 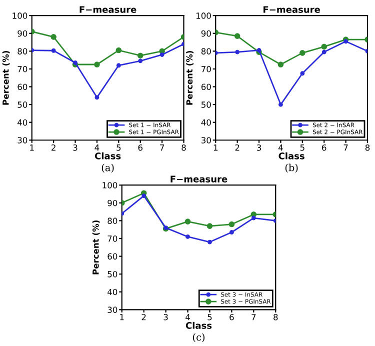 What do you see at coordinates (291, 168) in the screenshot?
I see `text: (b)` at bounding box center [291, 168].